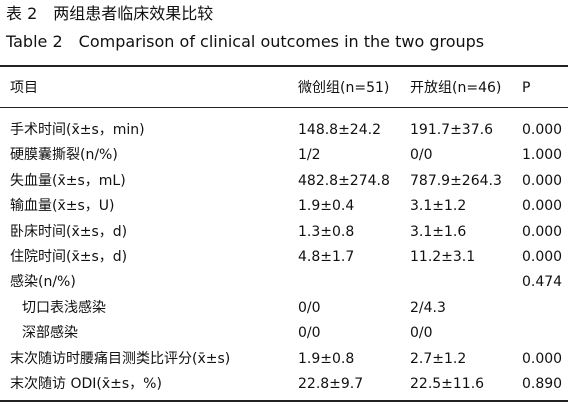  What do you see at coordinates (69, 231) in the screenshot?
I see `row-label: 卧床时间(x̄±s，d)` at bounding box center [69, 231].